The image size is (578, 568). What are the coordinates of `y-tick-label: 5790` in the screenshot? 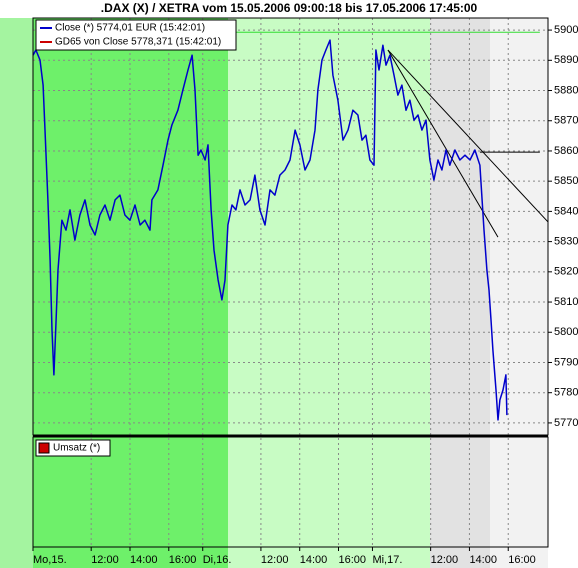 It's located at (566, 362).